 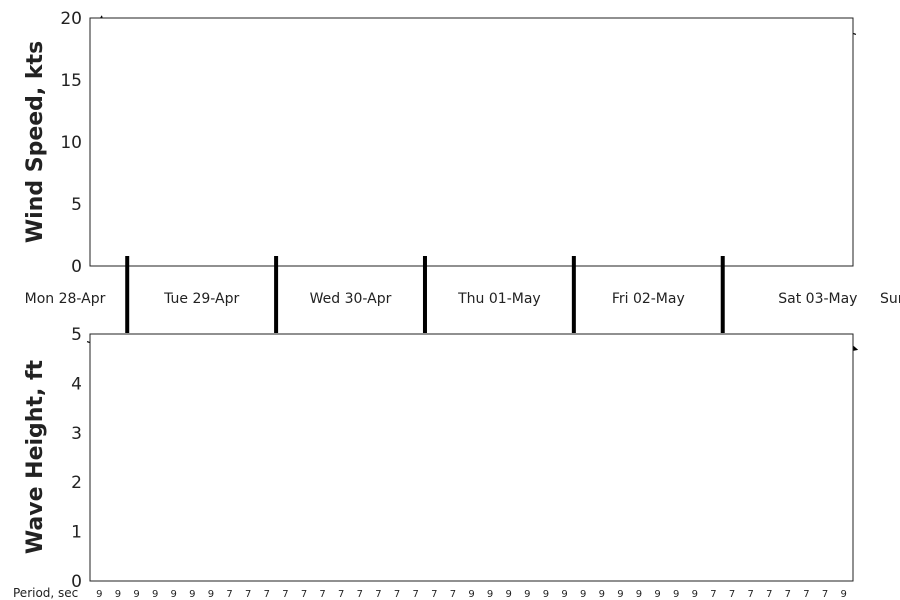 I want to click on wave-y-tick-label: 4, so click(x=76, y=384).